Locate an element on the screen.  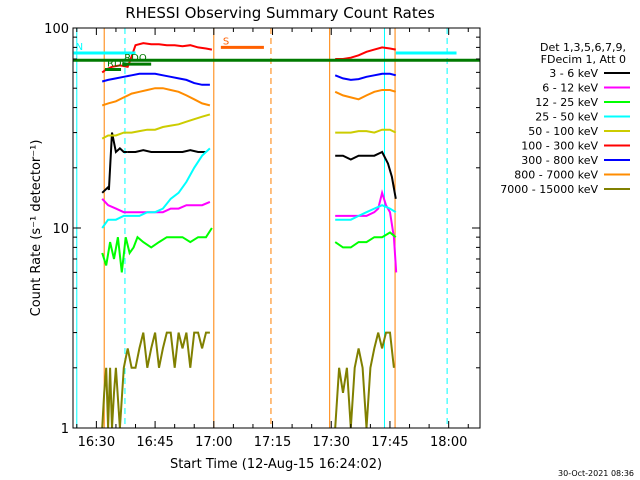
y-tick-label: 1 is located at coordinates (65, 429).